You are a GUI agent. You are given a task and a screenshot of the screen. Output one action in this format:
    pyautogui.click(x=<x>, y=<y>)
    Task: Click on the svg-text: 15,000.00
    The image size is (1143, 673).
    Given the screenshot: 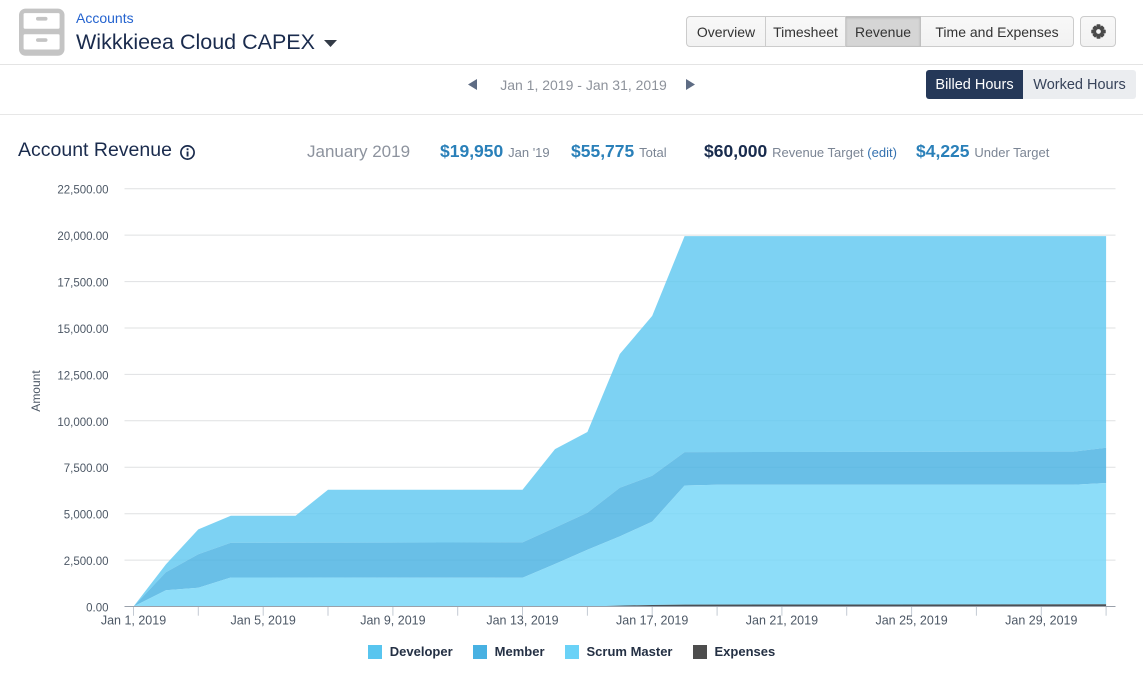 What is the action you would take?
    pyautogui.click(x=82, y=330)
    